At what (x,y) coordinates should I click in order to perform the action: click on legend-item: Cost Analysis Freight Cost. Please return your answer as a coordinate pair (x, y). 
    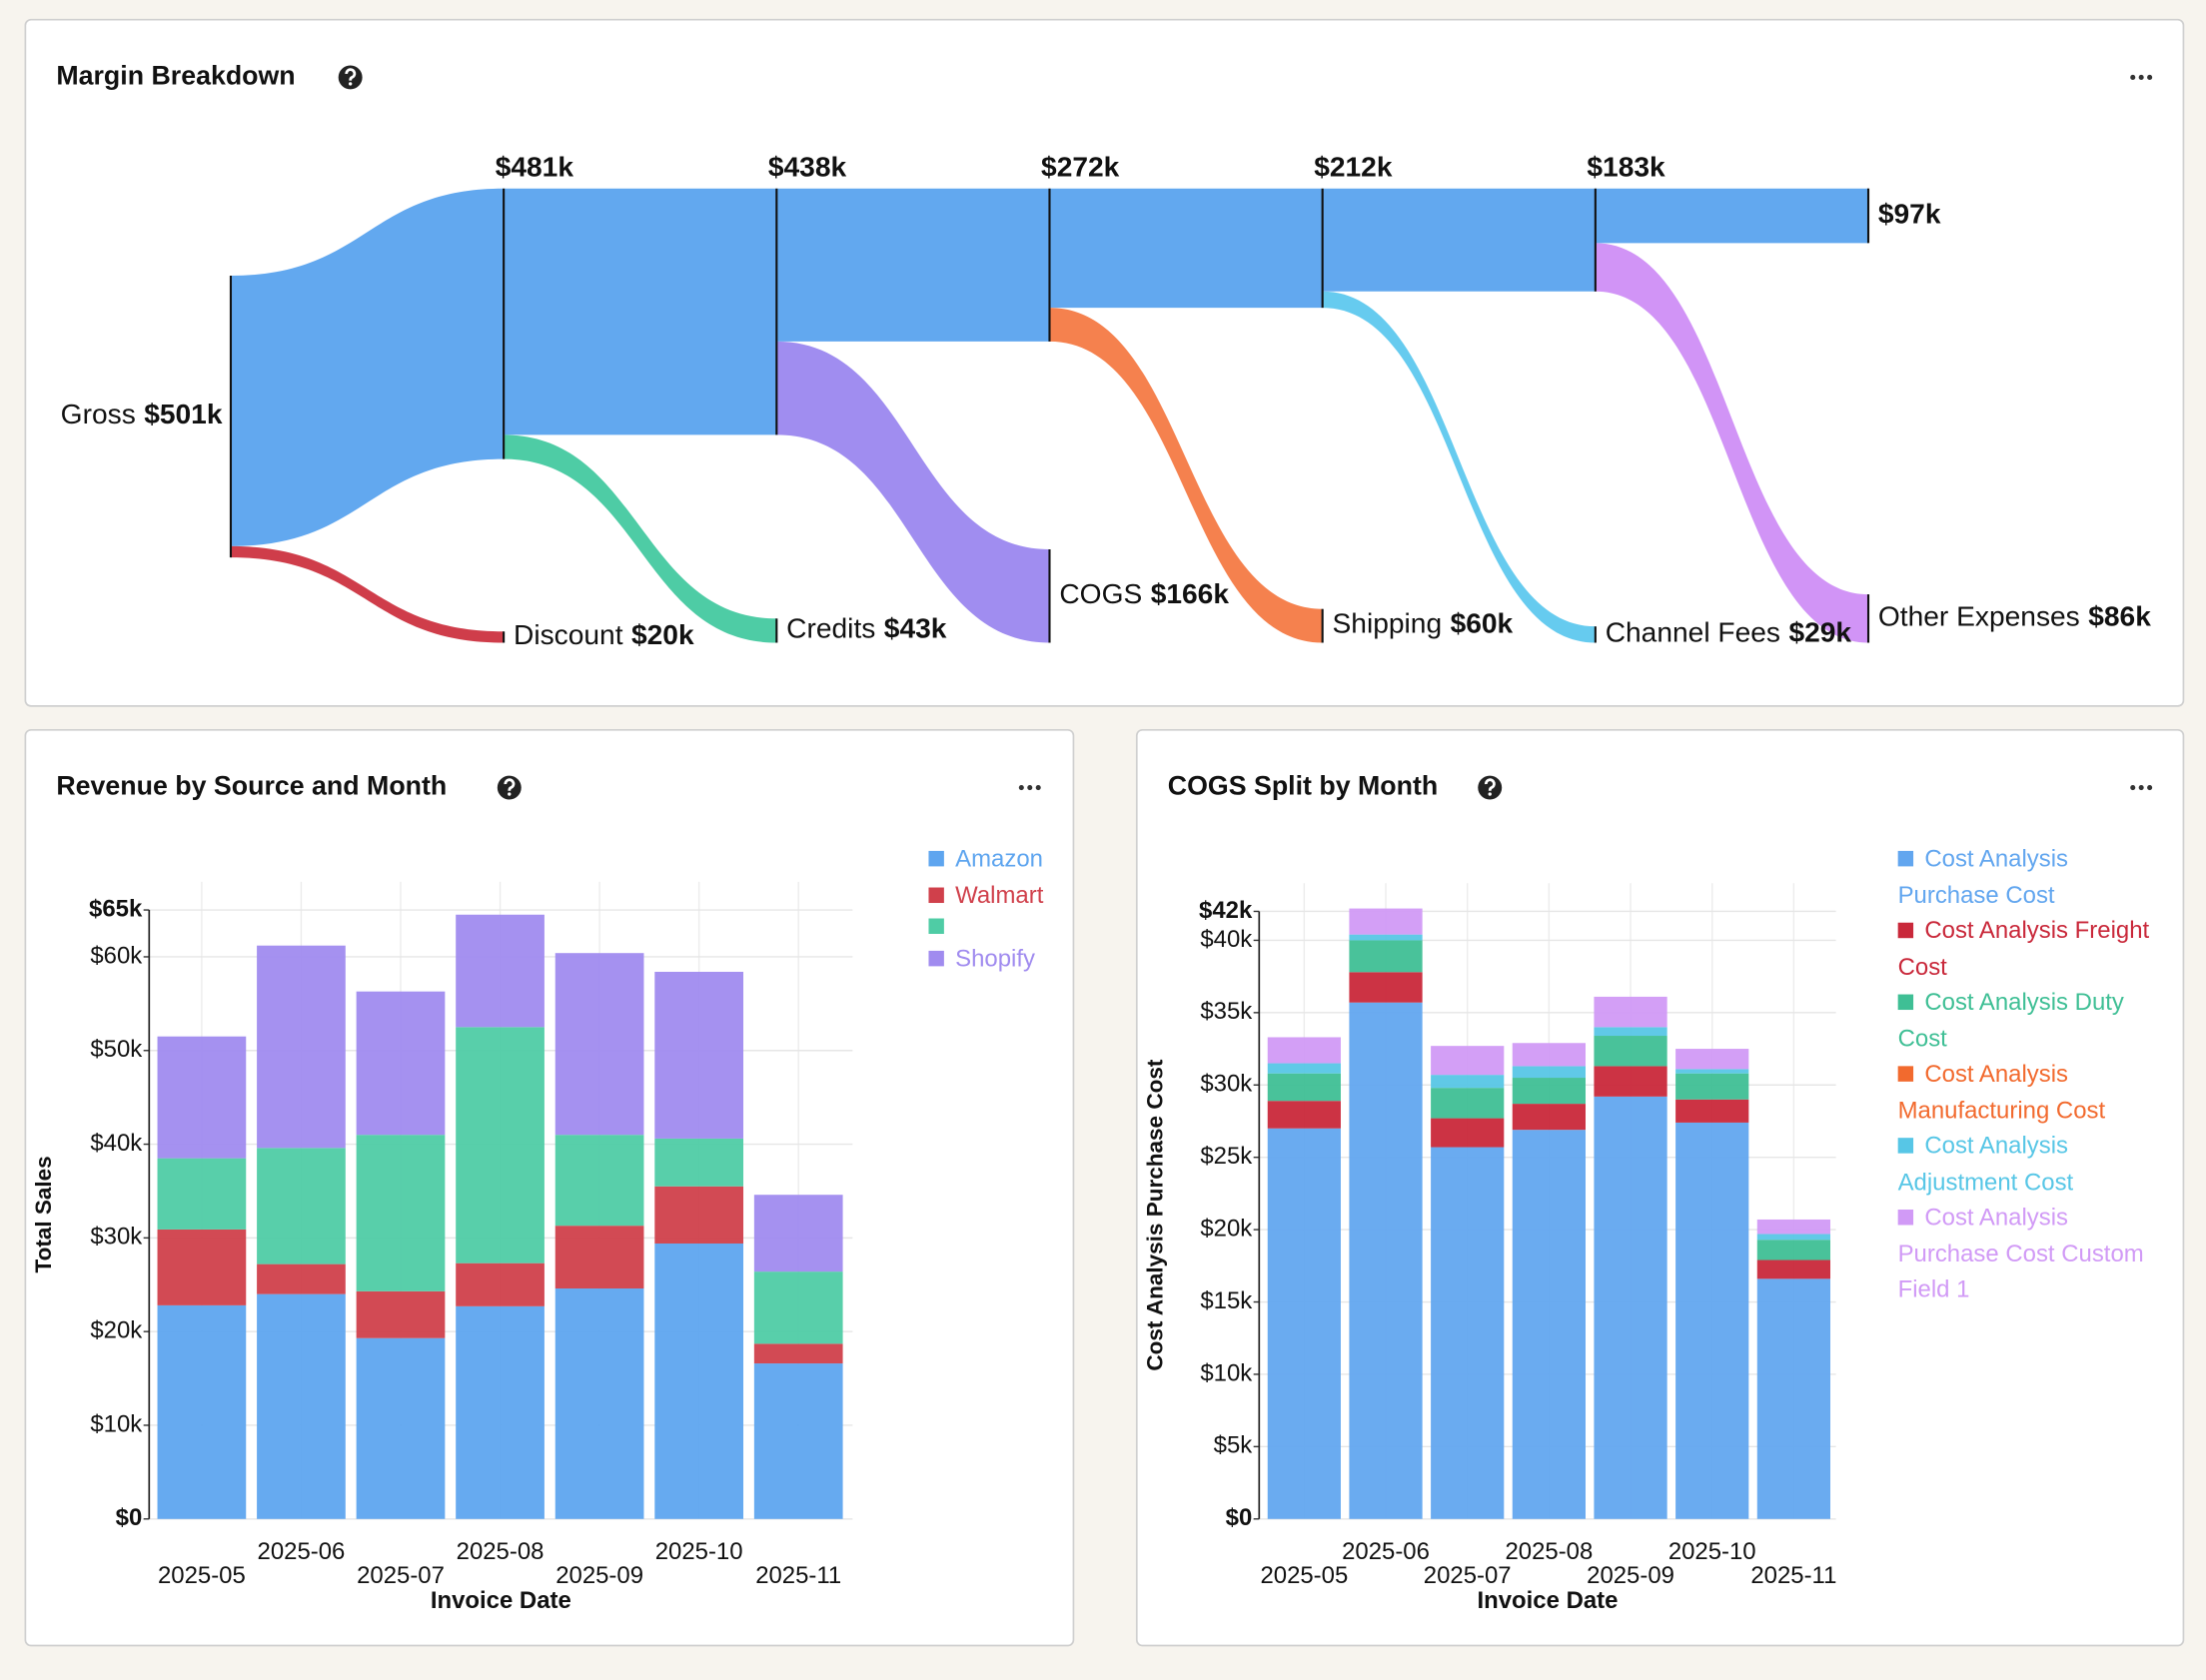
    Looking at the image, I should click on (2035, 949).